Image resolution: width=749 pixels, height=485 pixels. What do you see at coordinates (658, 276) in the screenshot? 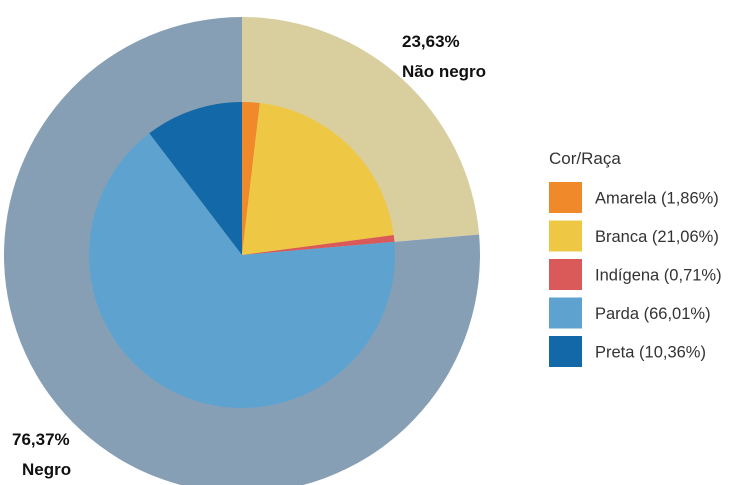
I see `legend-label-indigena: Indígena (0,71%)` at bounding box center [658, 276].